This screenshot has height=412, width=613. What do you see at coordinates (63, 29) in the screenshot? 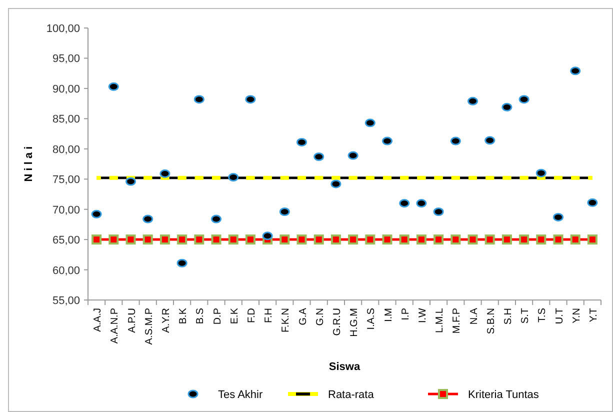
I see `y-tick-label: 100,00` at bounding box center [63, 29].